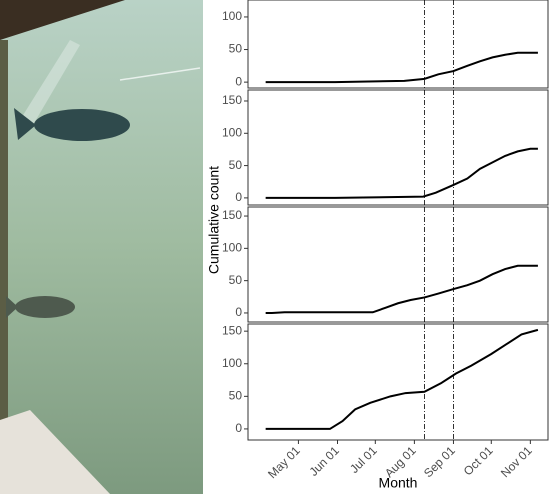  I want to click on x-tick-label: Jun 01, so click(324, 461).